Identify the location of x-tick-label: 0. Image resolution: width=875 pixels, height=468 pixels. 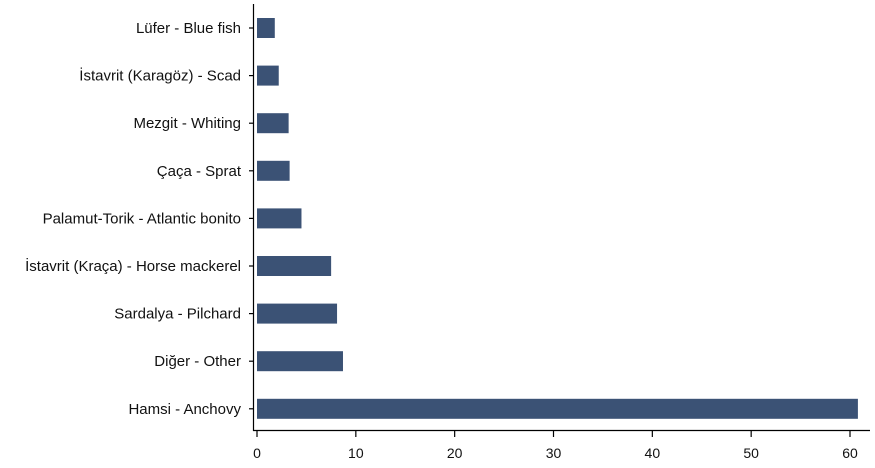
(257, 453).